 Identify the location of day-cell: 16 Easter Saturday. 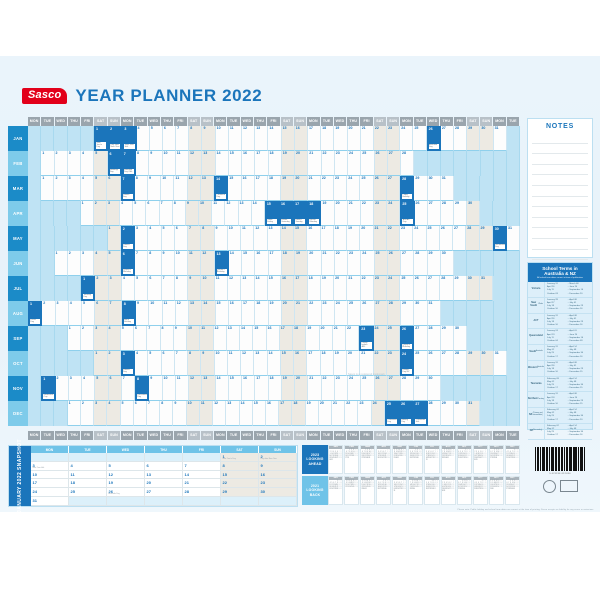
(286, 213).